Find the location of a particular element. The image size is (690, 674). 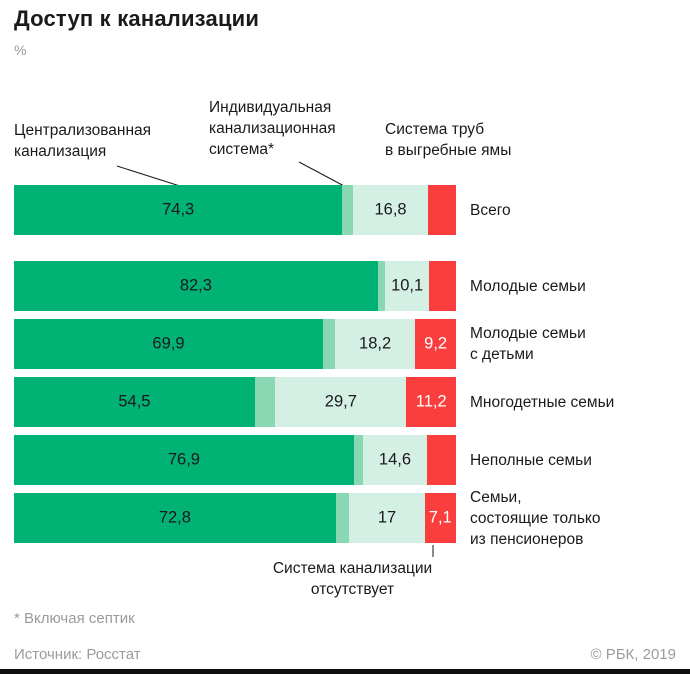

segment-value: 54,5 is located at coordinates (134, 401).